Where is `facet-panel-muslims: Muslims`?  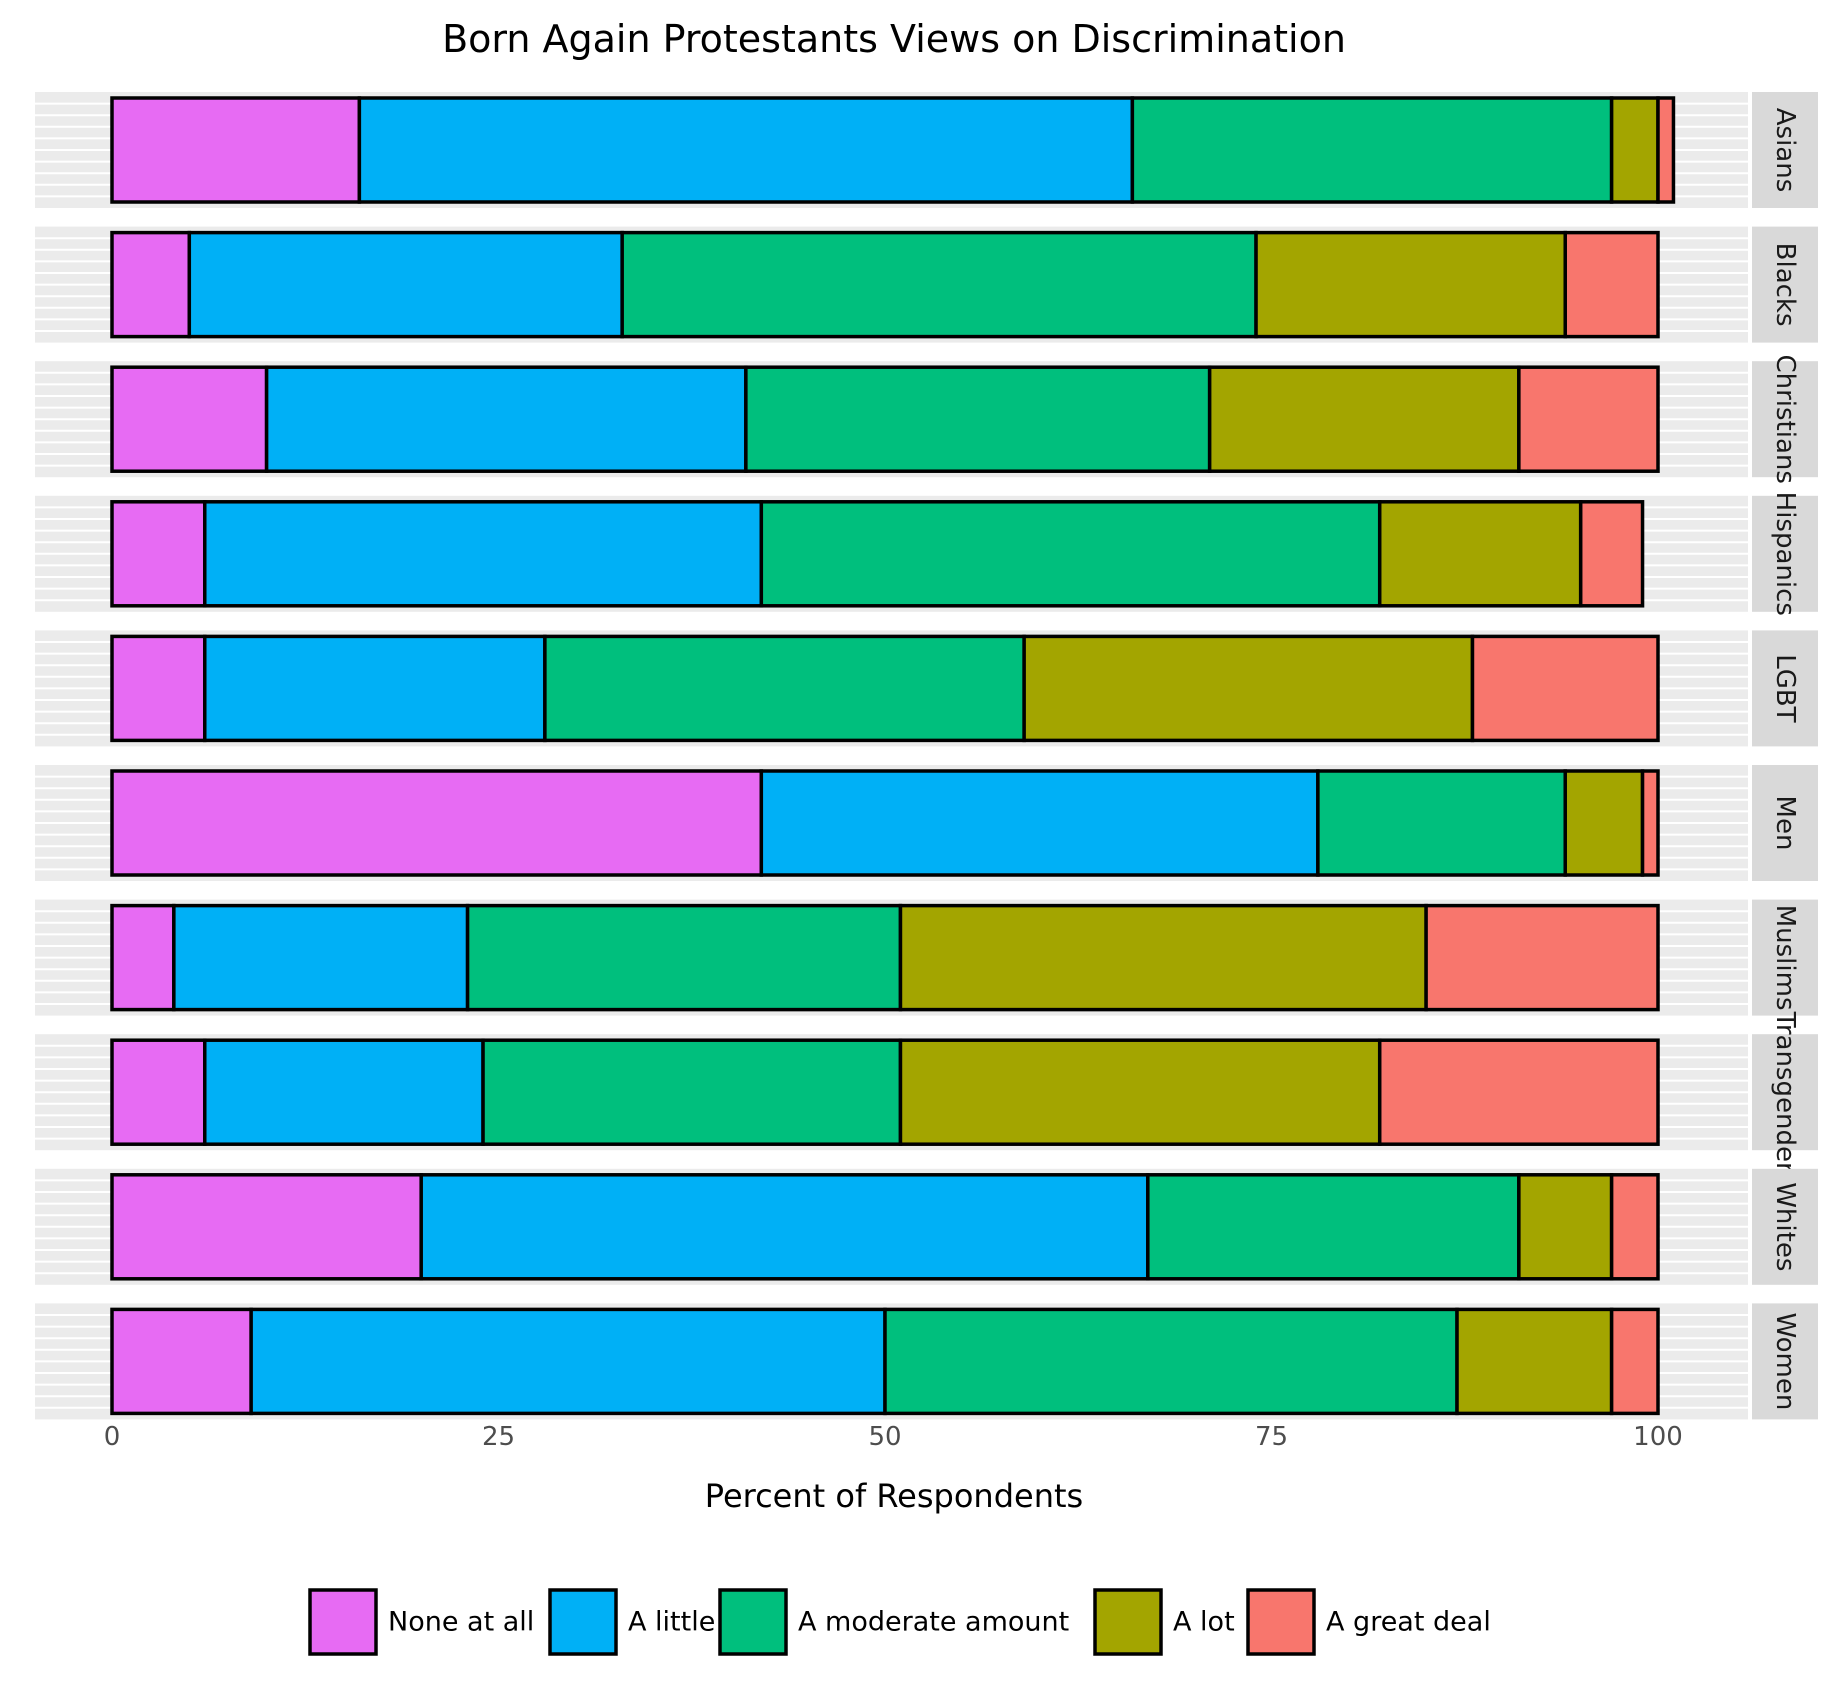 facet-panel-muslims: Muslims is located at coordinates (926, 957).